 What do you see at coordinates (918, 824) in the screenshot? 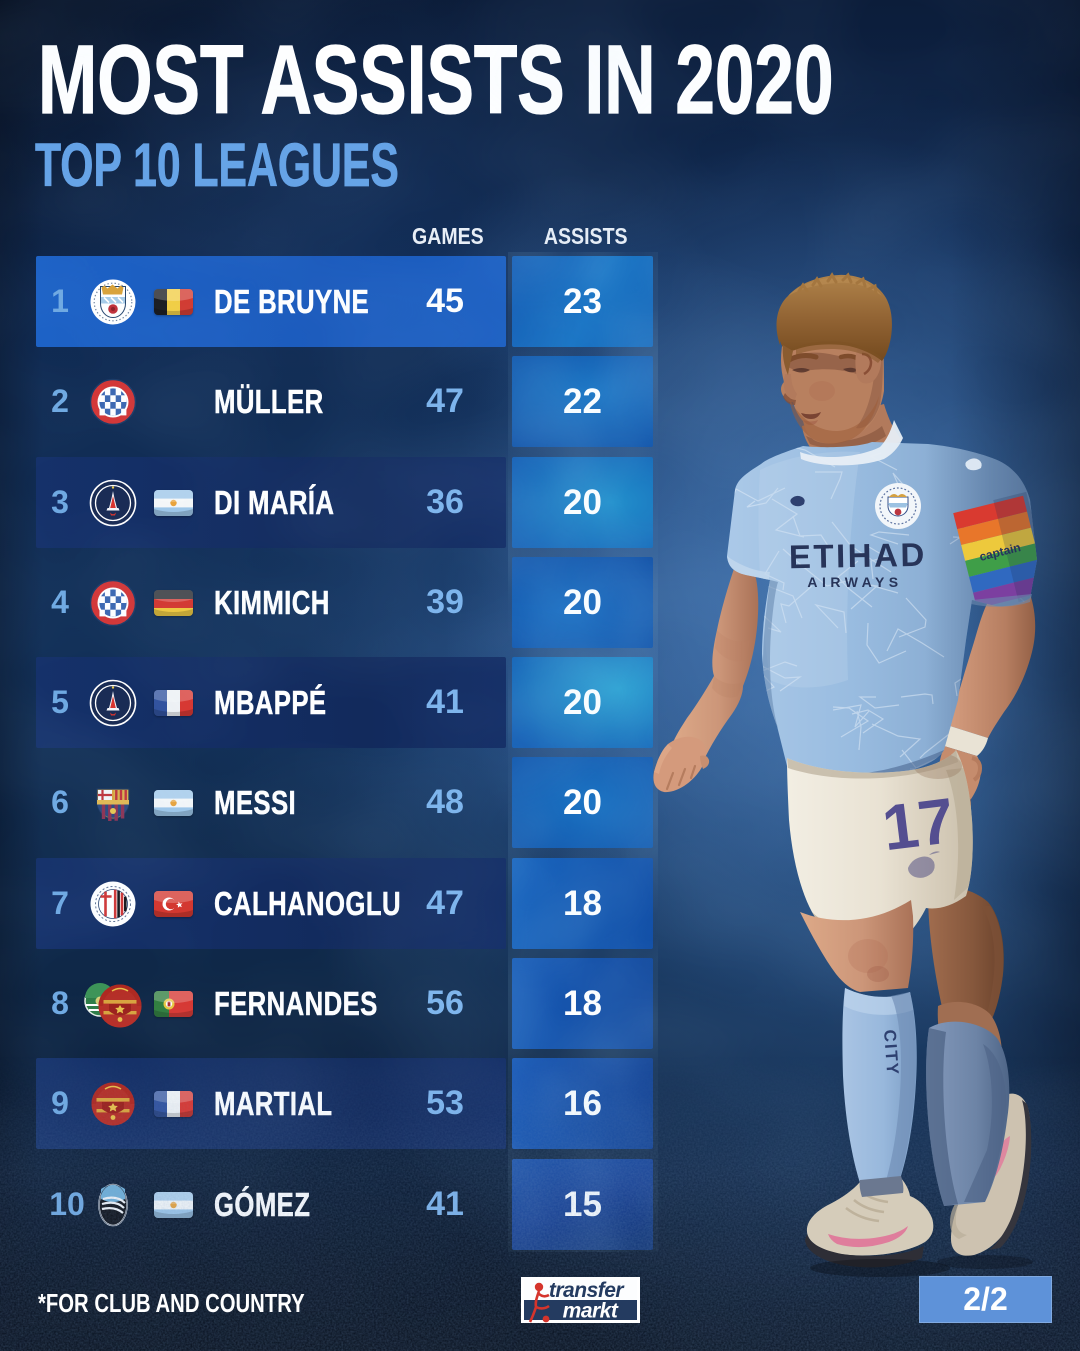
I see `svg-text: 17` at bounding box center [918, 824].